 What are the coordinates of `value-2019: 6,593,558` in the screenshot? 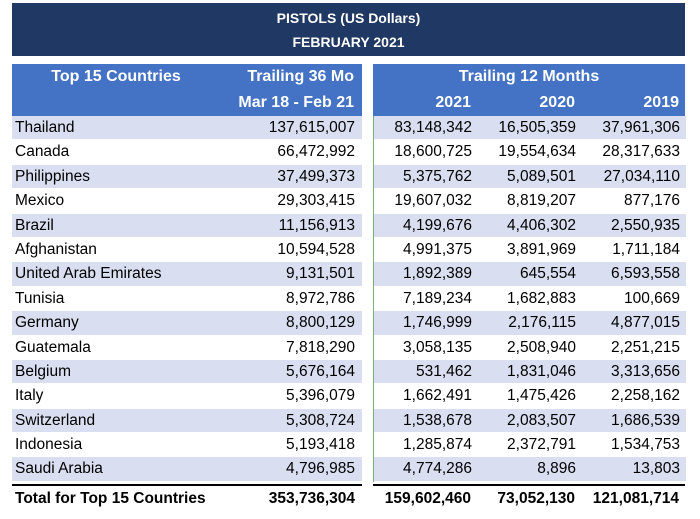 It's located at (645, 274).